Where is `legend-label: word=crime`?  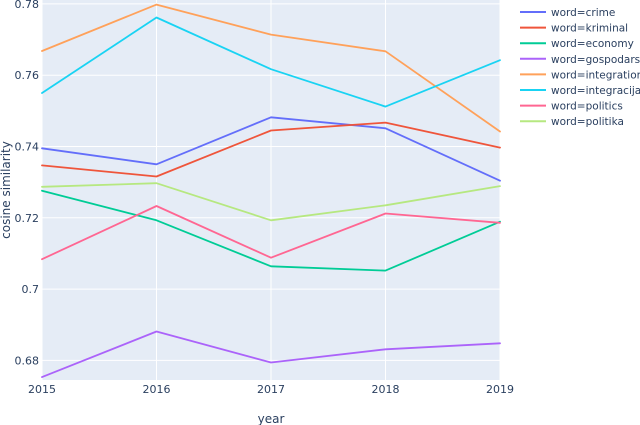
legend-label: word=crime is located at coordinates (583, 13).